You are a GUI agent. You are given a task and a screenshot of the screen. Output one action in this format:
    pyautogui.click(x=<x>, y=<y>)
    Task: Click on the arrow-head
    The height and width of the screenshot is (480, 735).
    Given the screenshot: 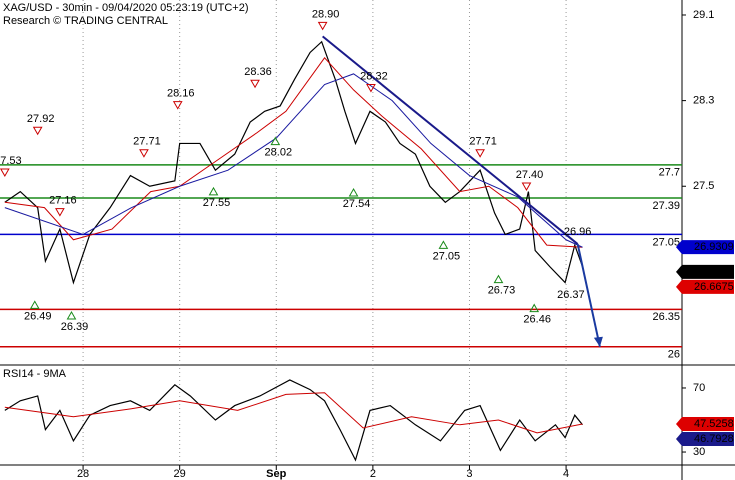 What is the action you would take?
    pyautogui.click(x=598, y=341)
    